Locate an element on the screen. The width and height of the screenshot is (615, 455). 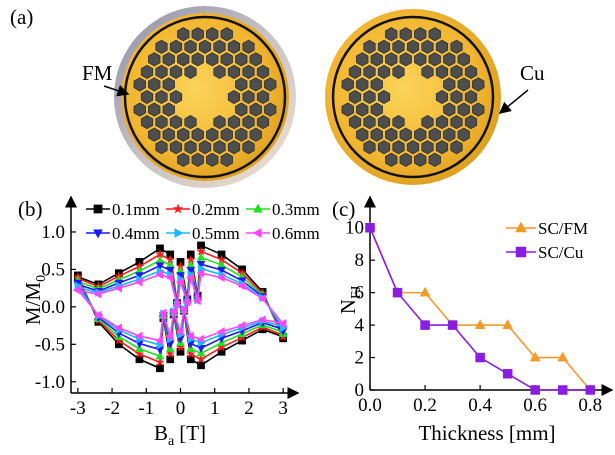
ring is located at coordinates (413, 97).